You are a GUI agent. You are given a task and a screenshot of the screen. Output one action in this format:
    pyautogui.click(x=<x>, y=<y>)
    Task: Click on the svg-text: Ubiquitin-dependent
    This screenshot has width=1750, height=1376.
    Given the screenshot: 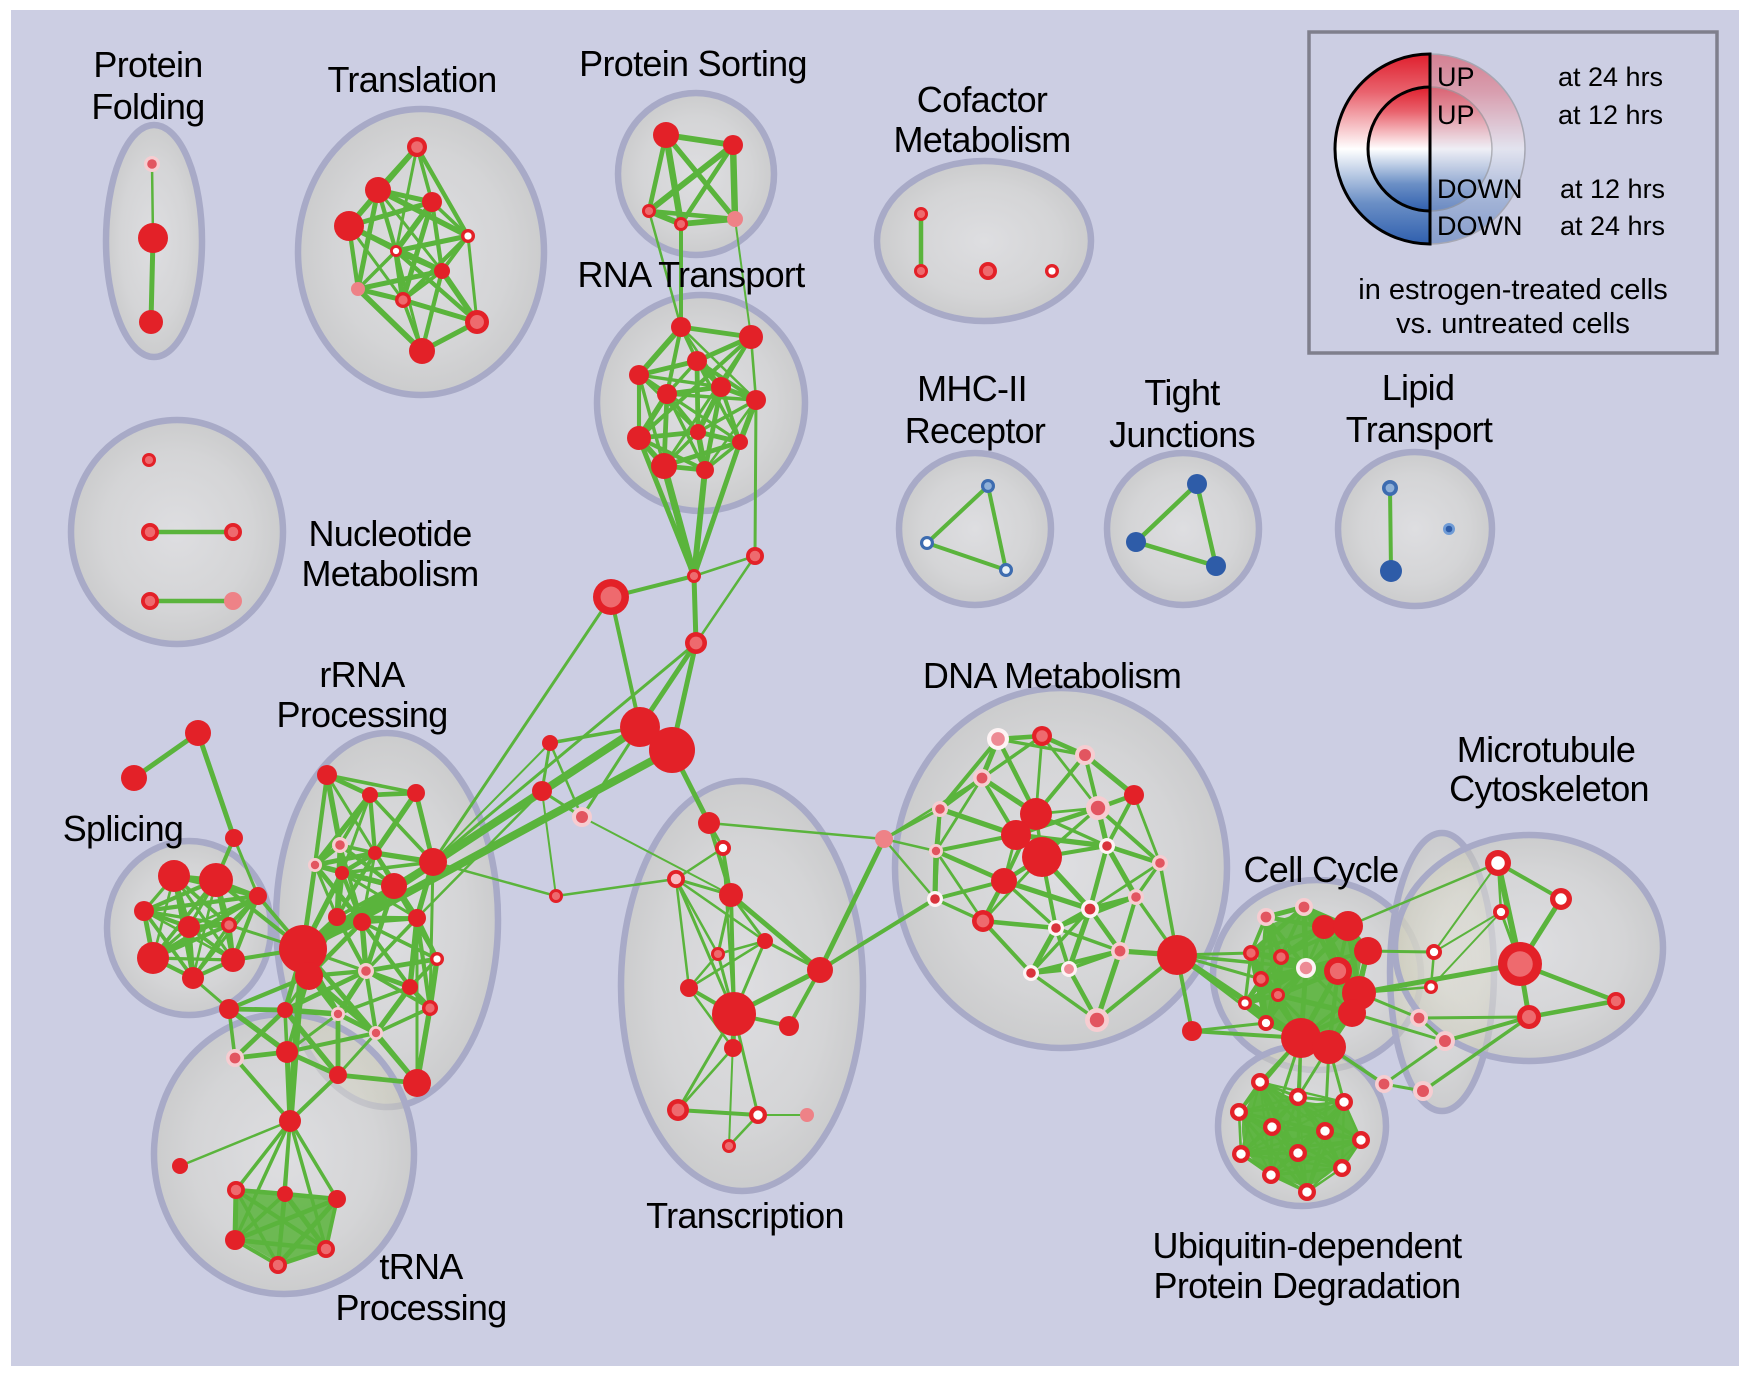 What is the action you would take?
    pyautogui.click(x=1308, y=1245)
    